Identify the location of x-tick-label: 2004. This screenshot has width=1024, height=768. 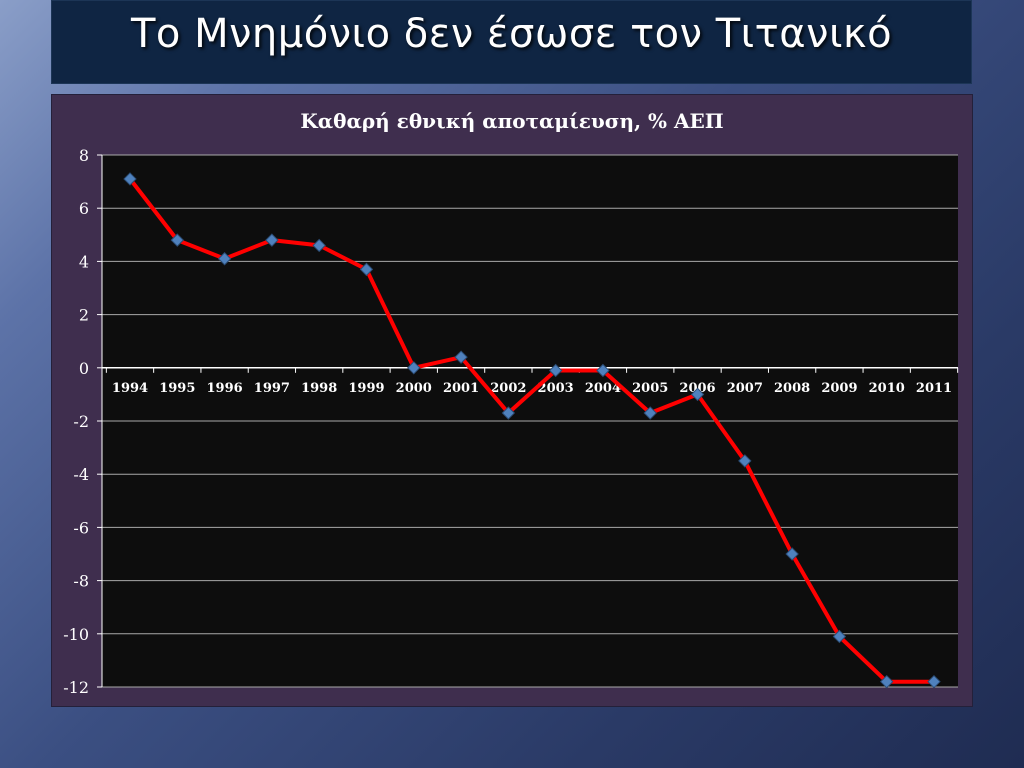
(603, 388).